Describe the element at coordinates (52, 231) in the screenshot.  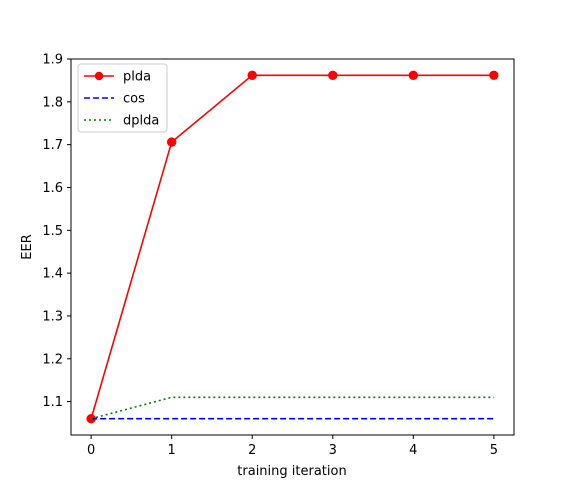
I see `y-tick-label: 1.5` at that location.